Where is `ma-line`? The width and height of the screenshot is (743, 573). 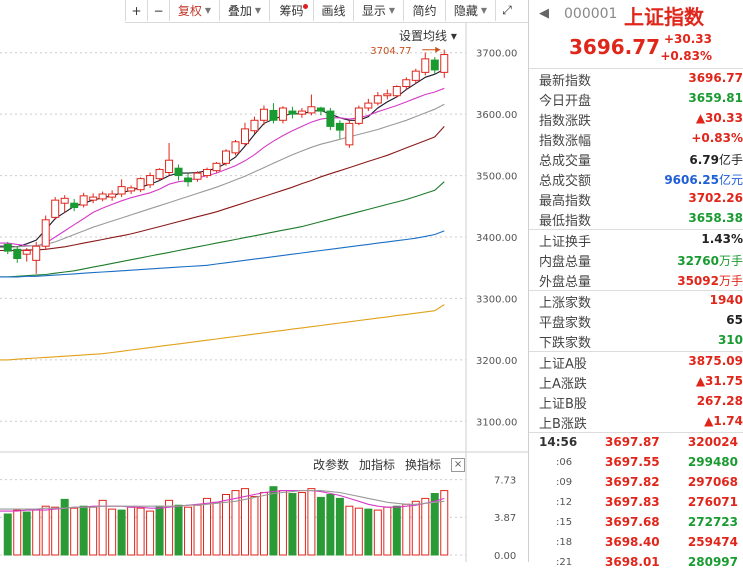
ma-line is located at coordinates (222, 229).